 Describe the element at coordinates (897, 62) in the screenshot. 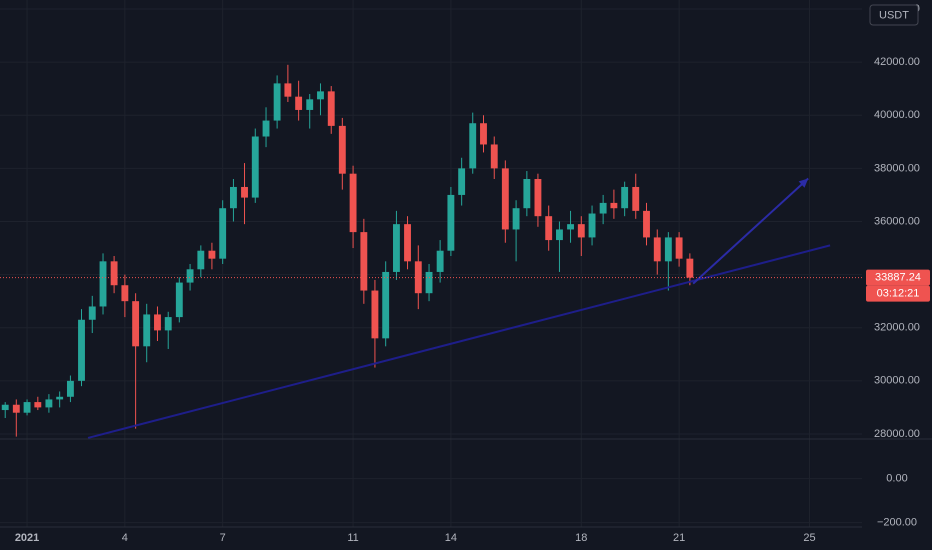

I see `y-tick-label: 42000.00` at that location.